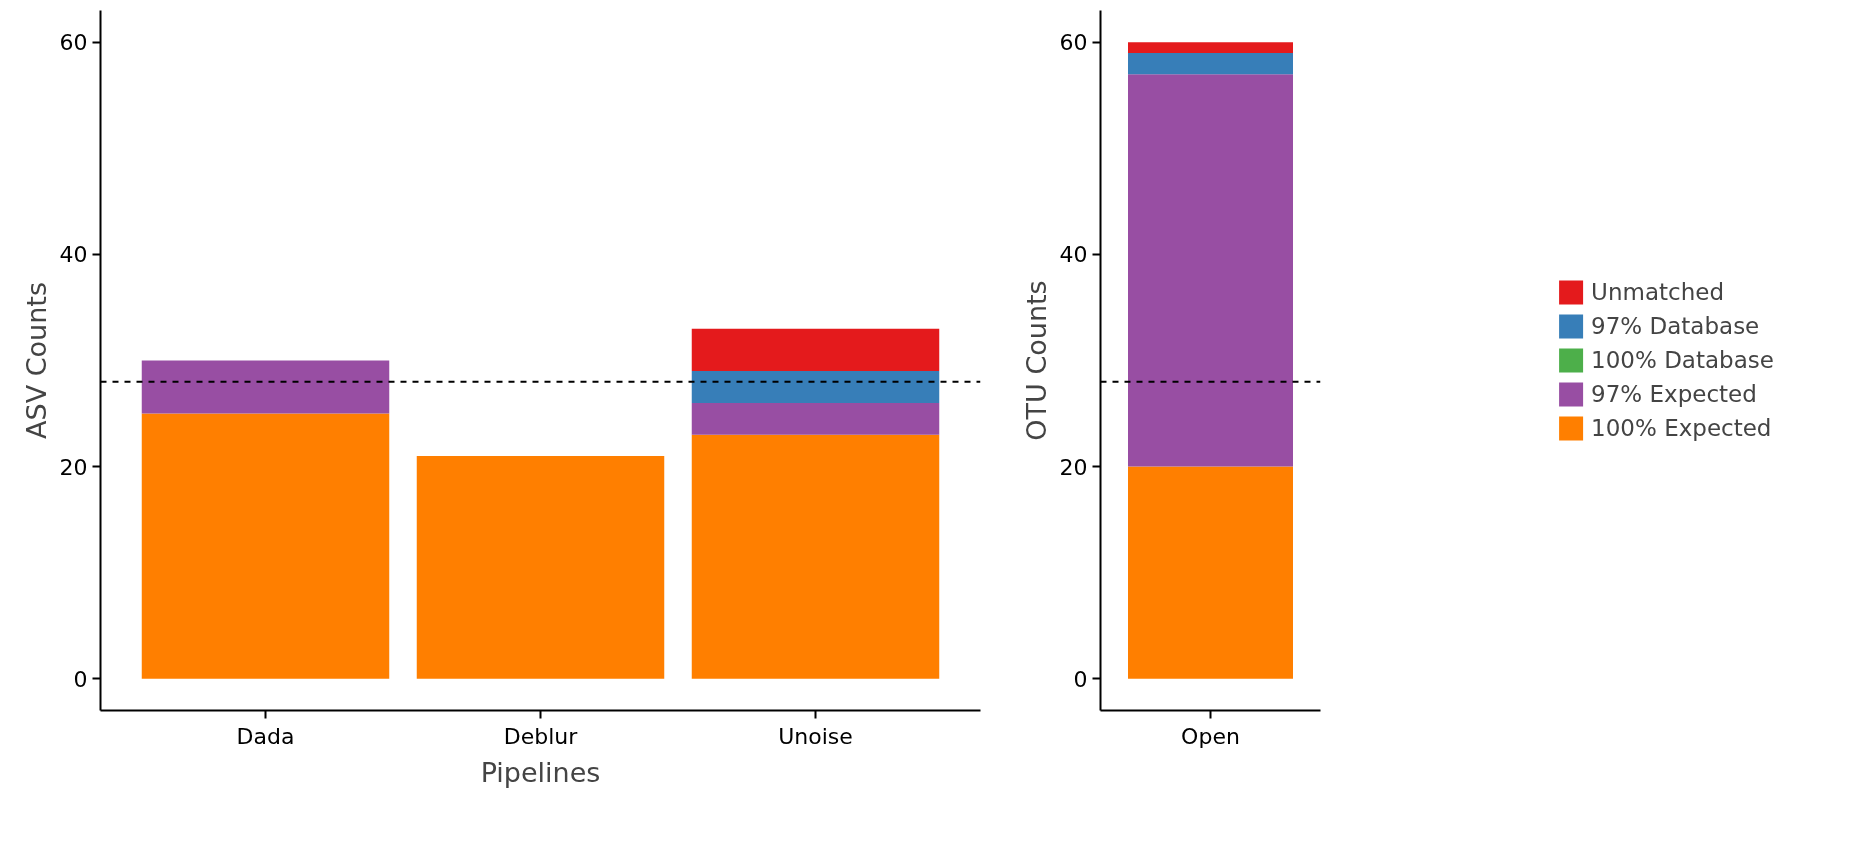 The width and height of the screenshot is (1850, 859). What do you see at coordinates (1036, 360) in the screenshot?
I see `y-axis-title: OTU Counts` at bounding box center [1036, 360].